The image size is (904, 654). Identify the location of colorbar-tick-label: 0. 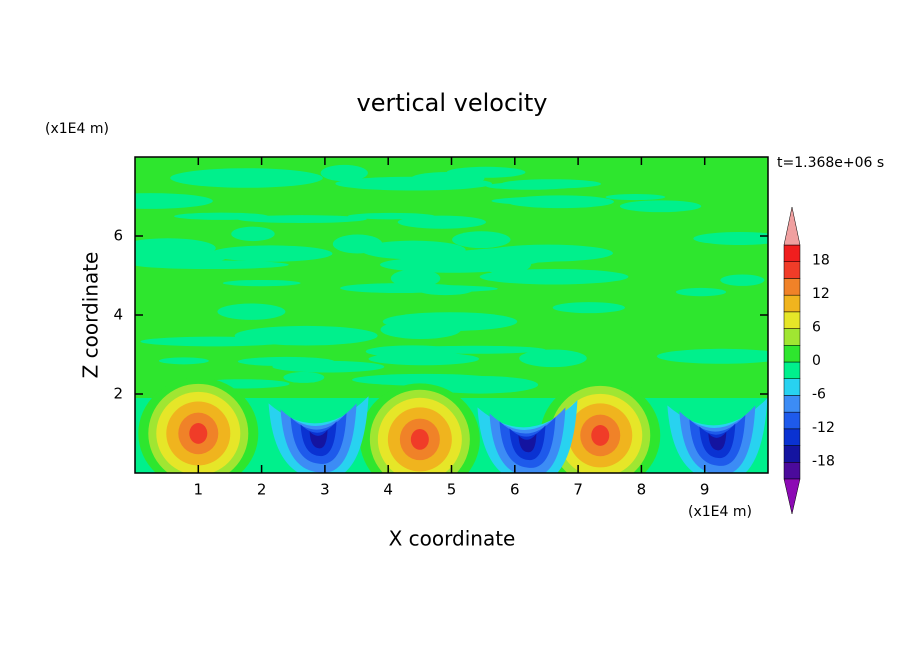
(816, 361).